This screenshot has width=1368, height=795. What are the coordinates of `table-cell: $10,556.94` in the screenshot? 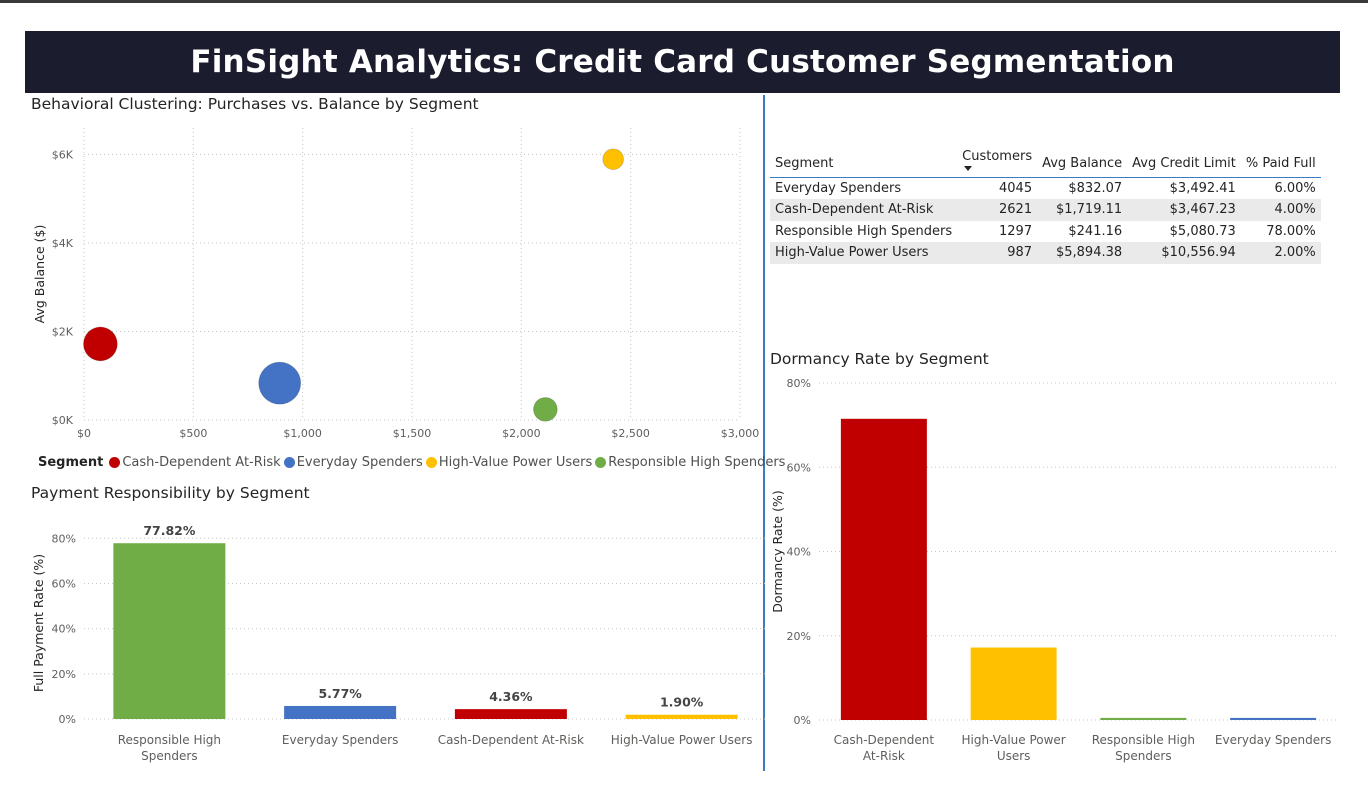 It's located at (1184, 253).